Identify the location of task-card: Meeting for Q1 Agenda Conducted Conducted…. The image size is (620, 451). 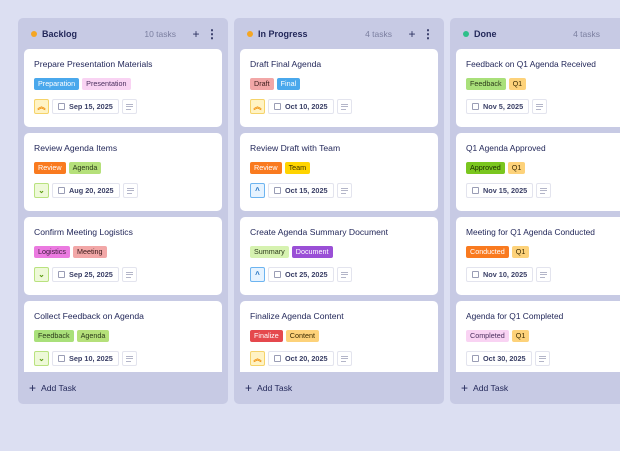
(538, 256).